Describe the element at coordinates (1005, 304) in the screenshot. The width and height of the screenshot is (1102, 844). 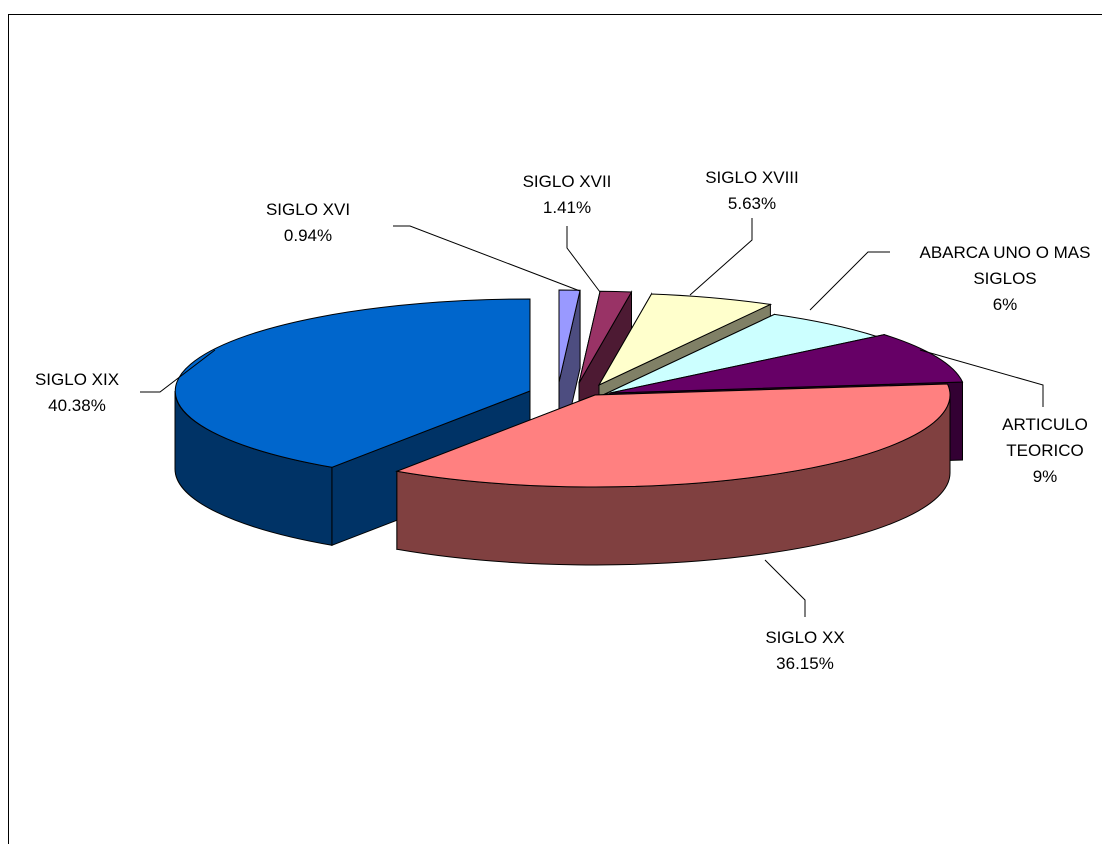
I see `data-label-value: 6%` at that location.